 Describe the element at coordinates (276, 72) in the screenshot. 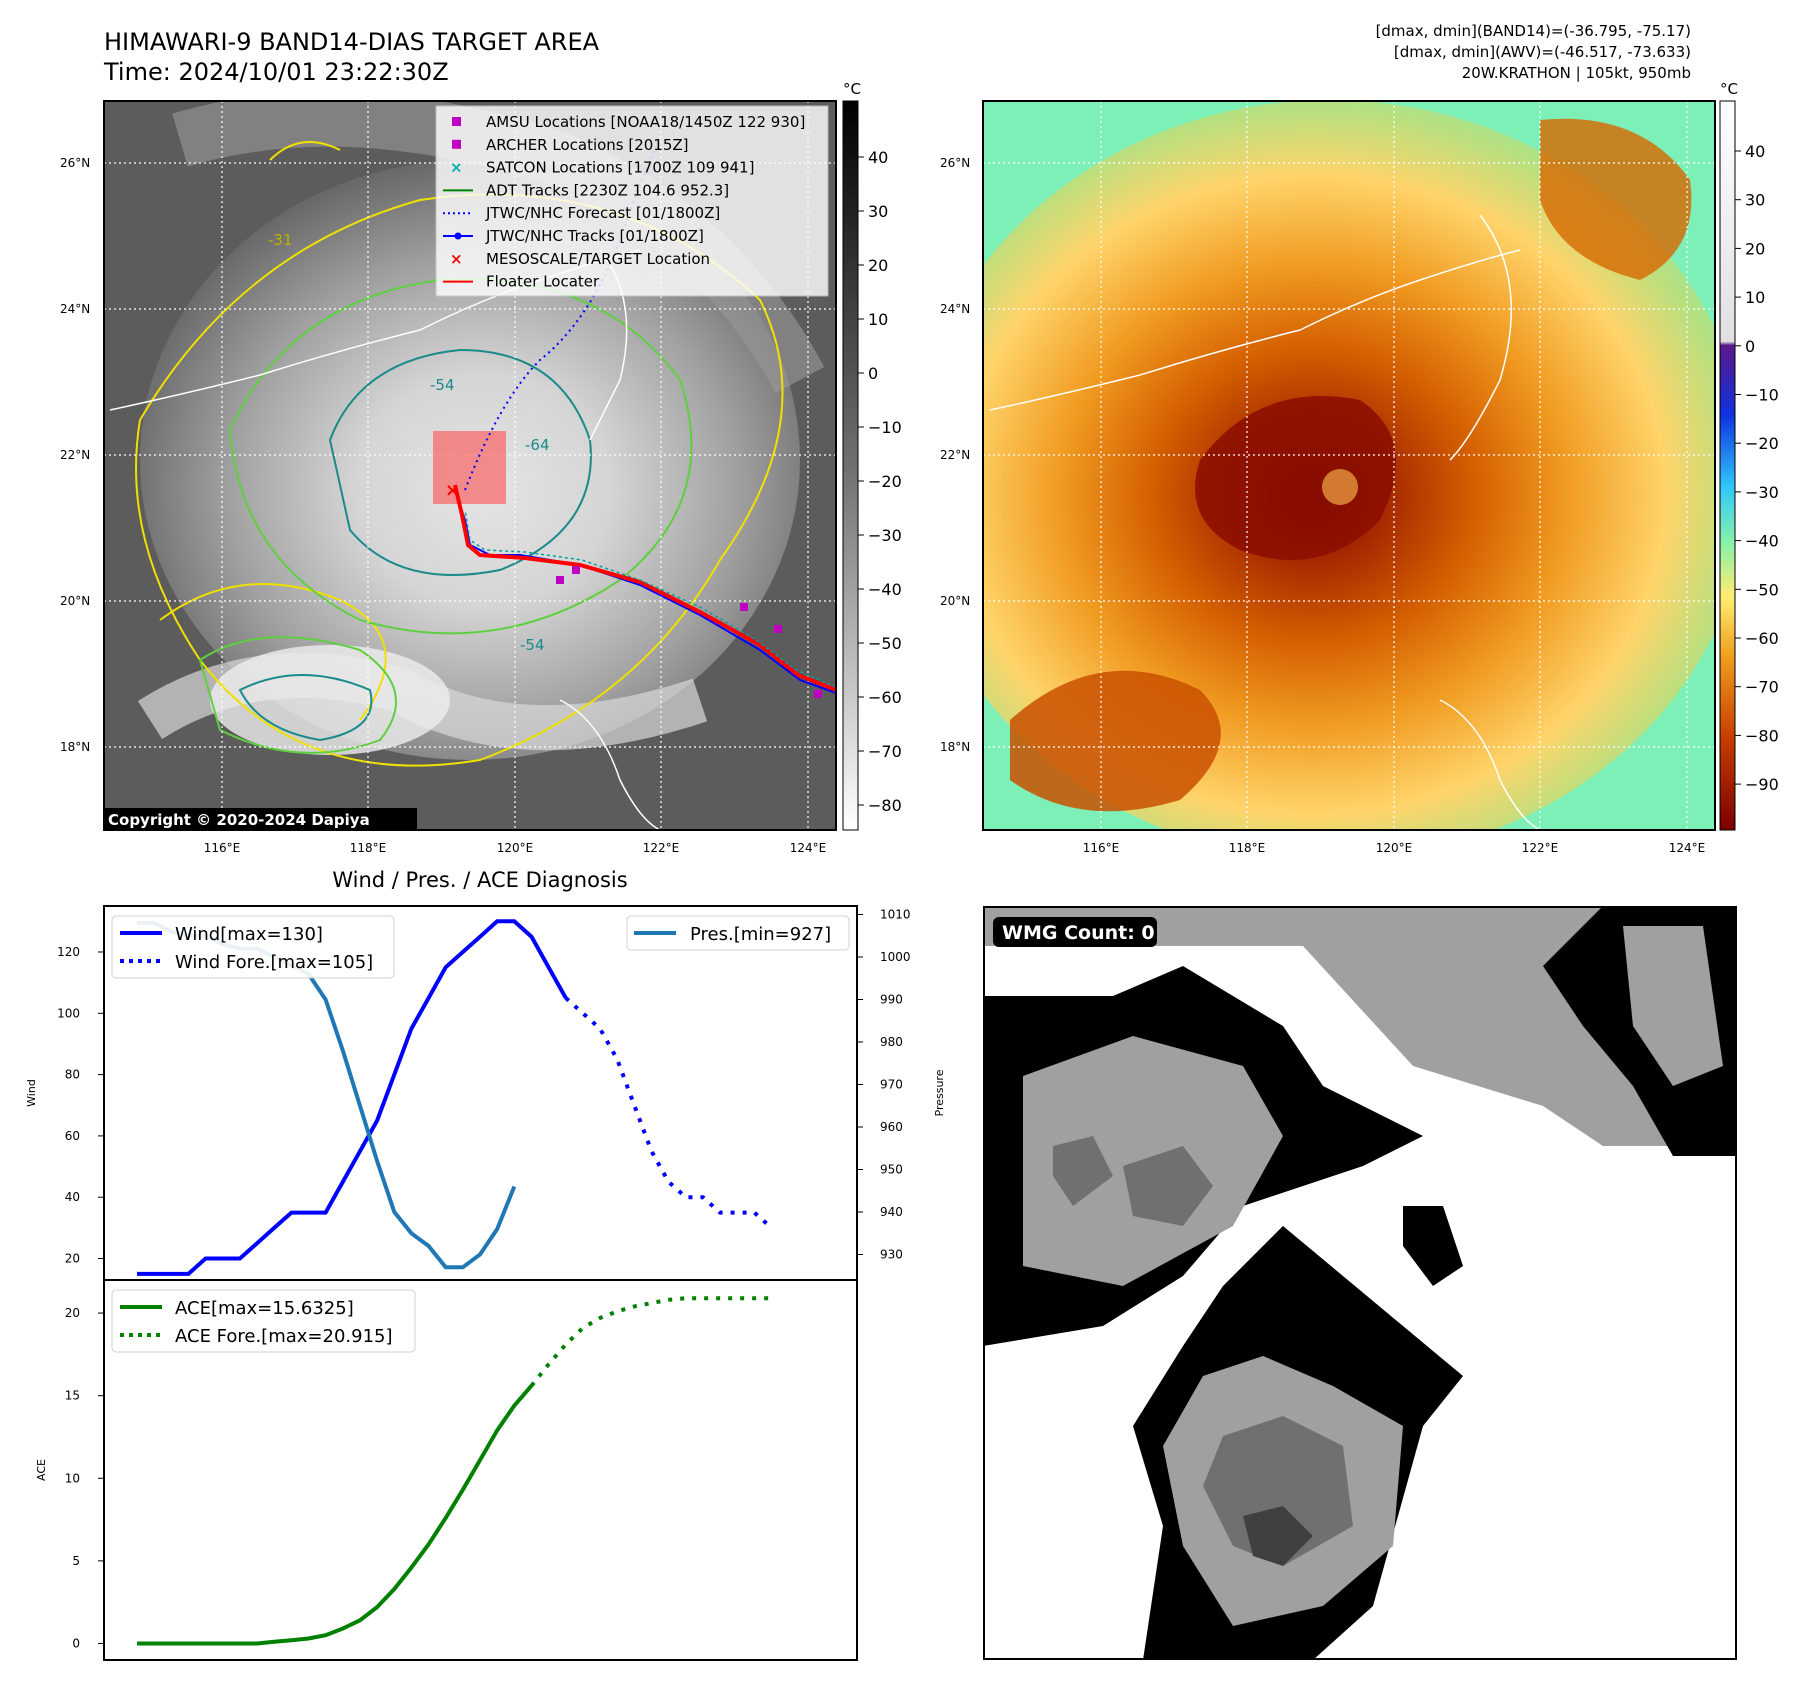

I see `figure-time: Time: 2024/10/01 23:22:30Z` at that location.